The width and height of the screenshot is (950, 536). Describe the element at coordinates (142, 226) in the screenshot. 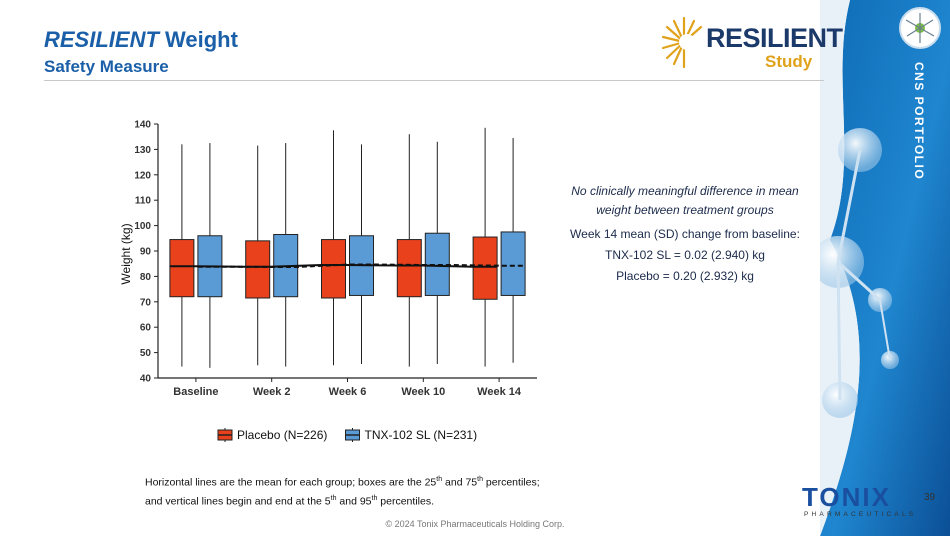

I see `y-tick-label: 100` at that location.